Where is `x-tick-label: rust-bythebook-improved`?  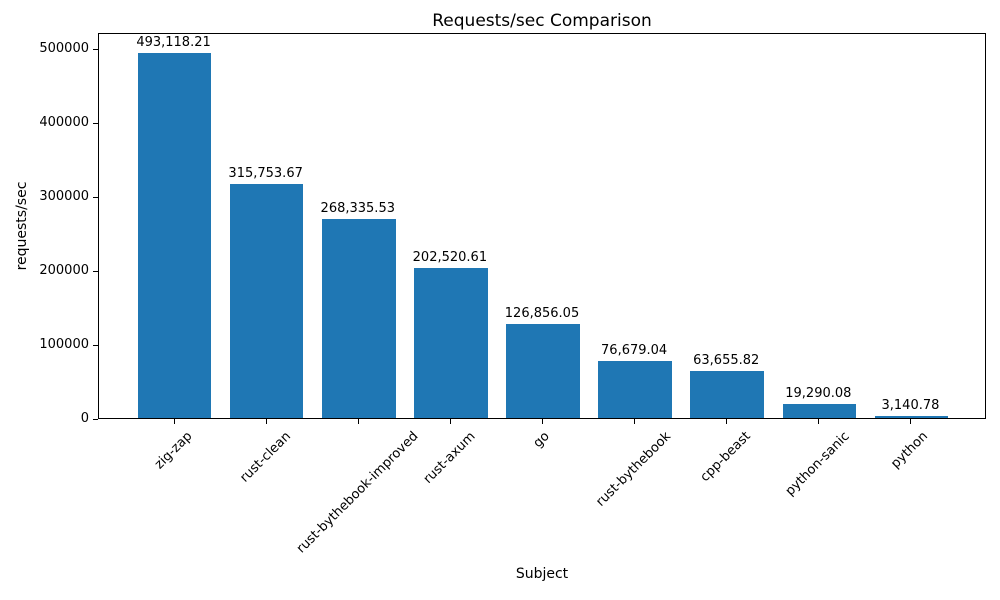 x-tick-label: rust-bythebook-improved is located at coordinates (357, 492).